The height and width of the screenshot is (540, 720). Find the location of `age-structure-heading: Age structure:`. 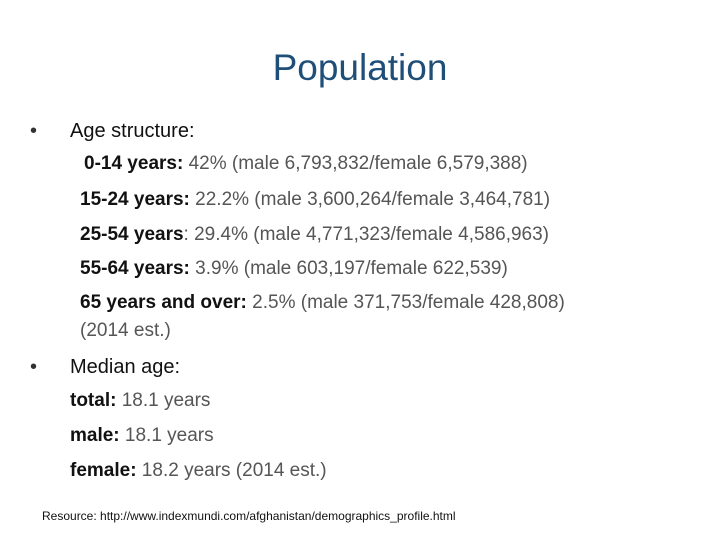

age-structure-heading: Age structure: is located at coordinates (132, 131).